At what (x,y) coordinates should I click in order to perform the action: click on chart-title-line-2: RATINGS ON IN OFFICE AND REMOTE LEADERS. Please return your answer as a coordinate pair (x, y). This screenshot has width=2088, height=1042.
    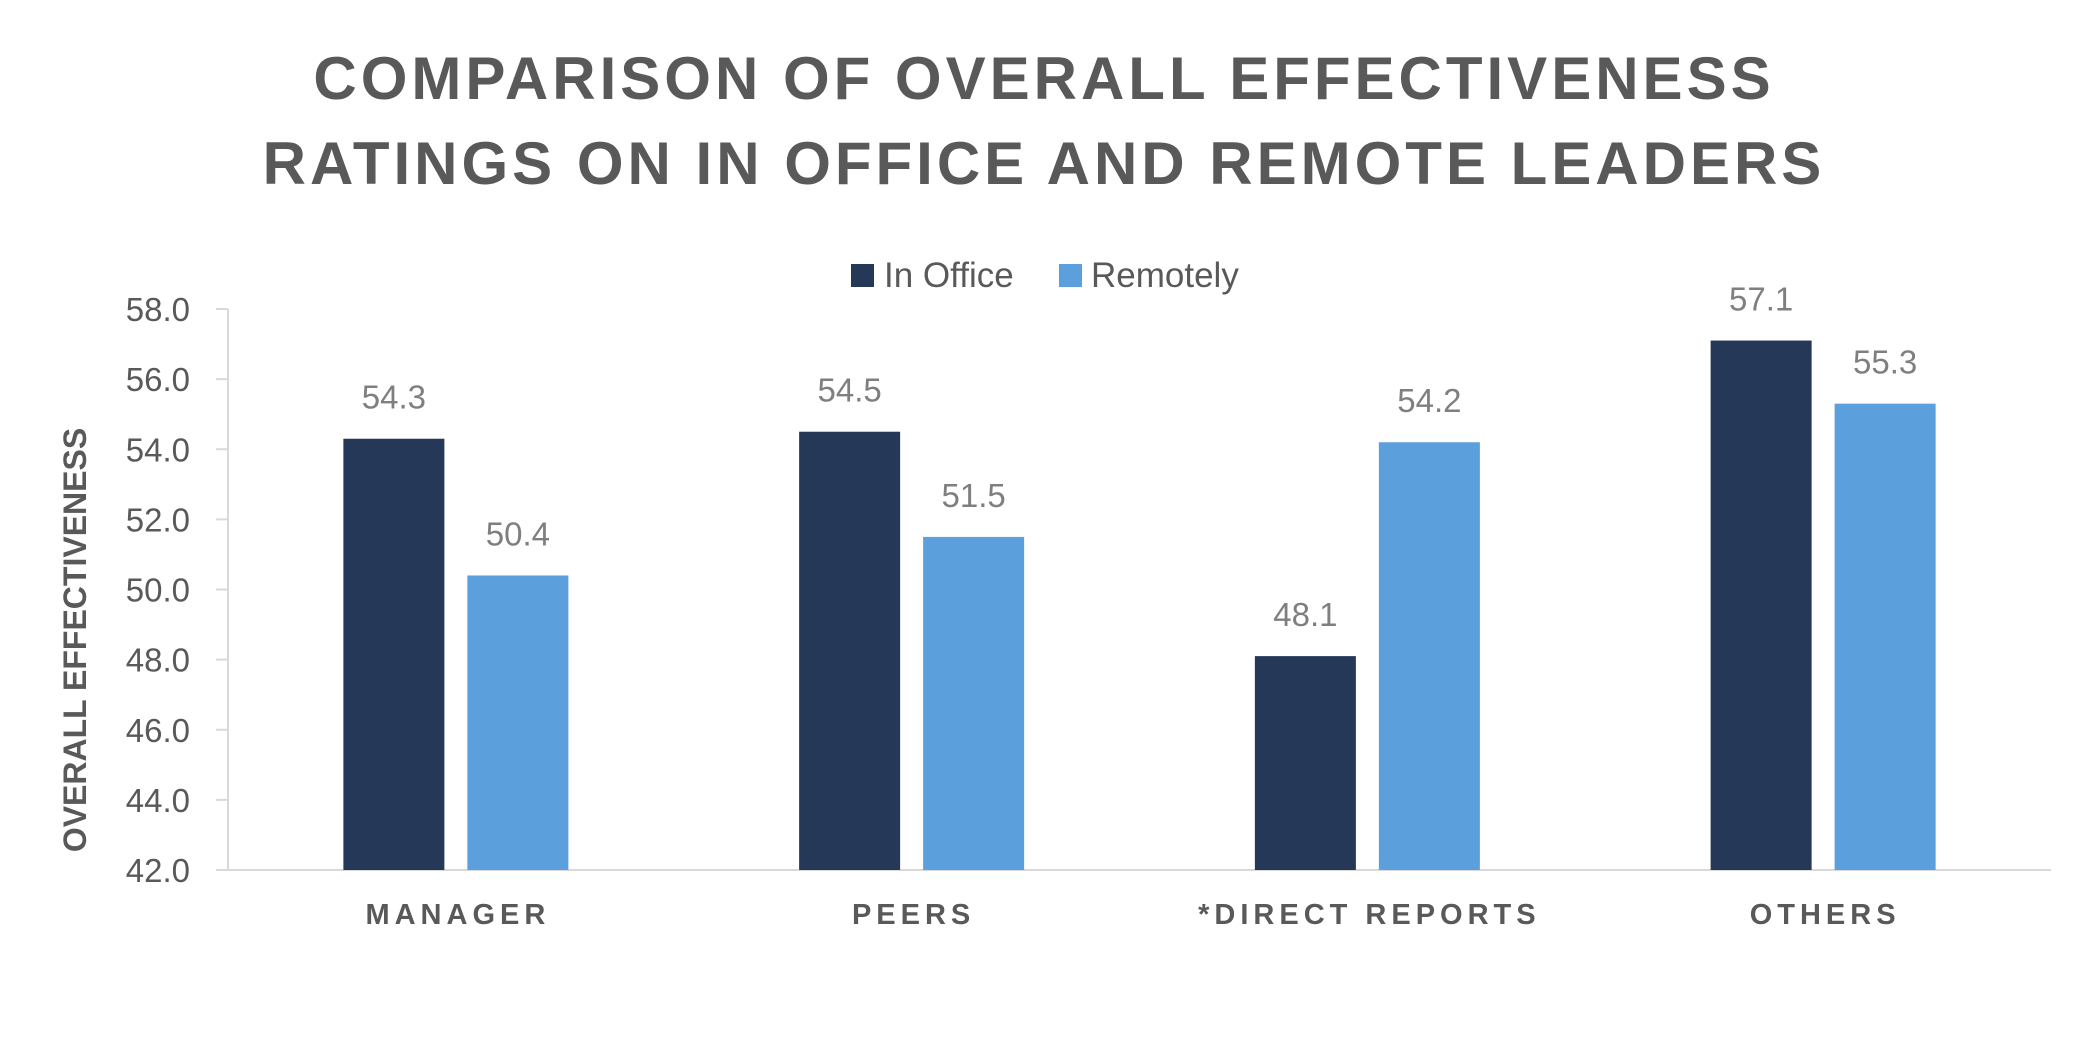
    Looking at the image, I should click on (1044, 163).